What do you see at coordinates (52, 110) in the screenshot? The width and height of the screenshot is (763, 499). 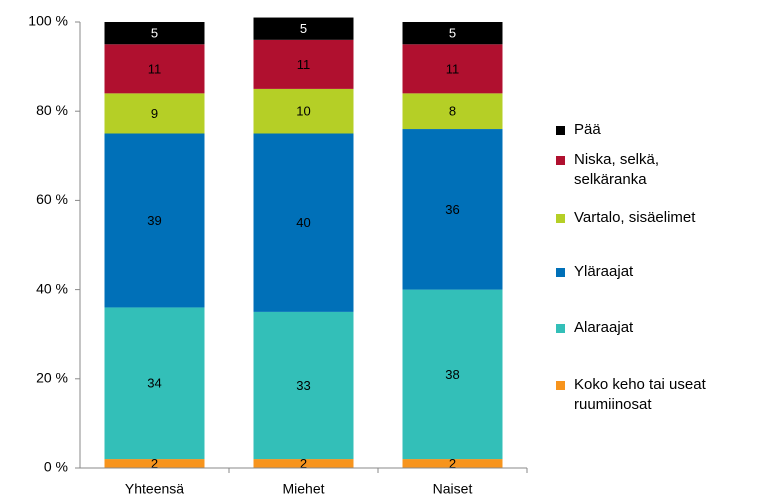 I see `y-tick-label: 80 %` at bounding box center [52, 110].